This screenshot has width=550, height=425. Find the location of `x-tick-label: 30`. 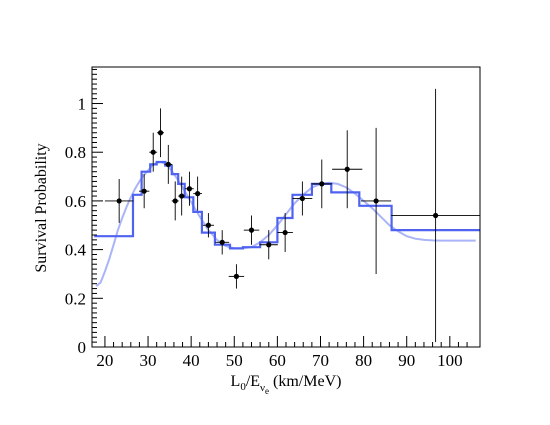

x-tick-label: 30 is located at coordinates (148, 360).